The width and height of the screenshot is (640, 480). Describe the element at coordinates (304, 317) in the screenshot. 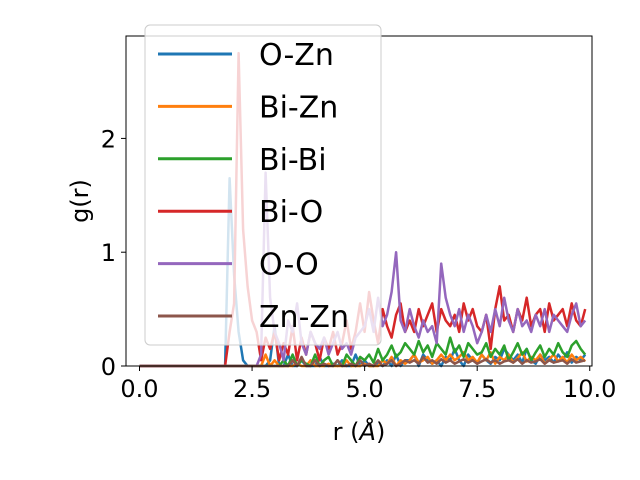

I see `legend-label: Zn-Zn` at that location.